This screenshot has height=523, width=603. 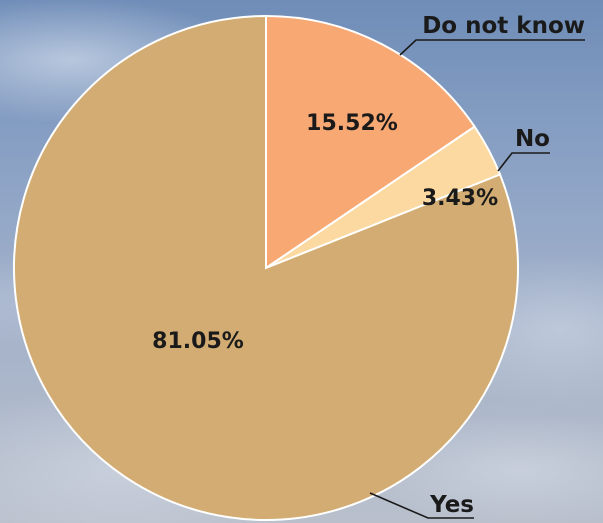 What do you see at coordinates (532, 139) in the screenshot?
I see `category-label-no: No` at bounding box center [532, 139].